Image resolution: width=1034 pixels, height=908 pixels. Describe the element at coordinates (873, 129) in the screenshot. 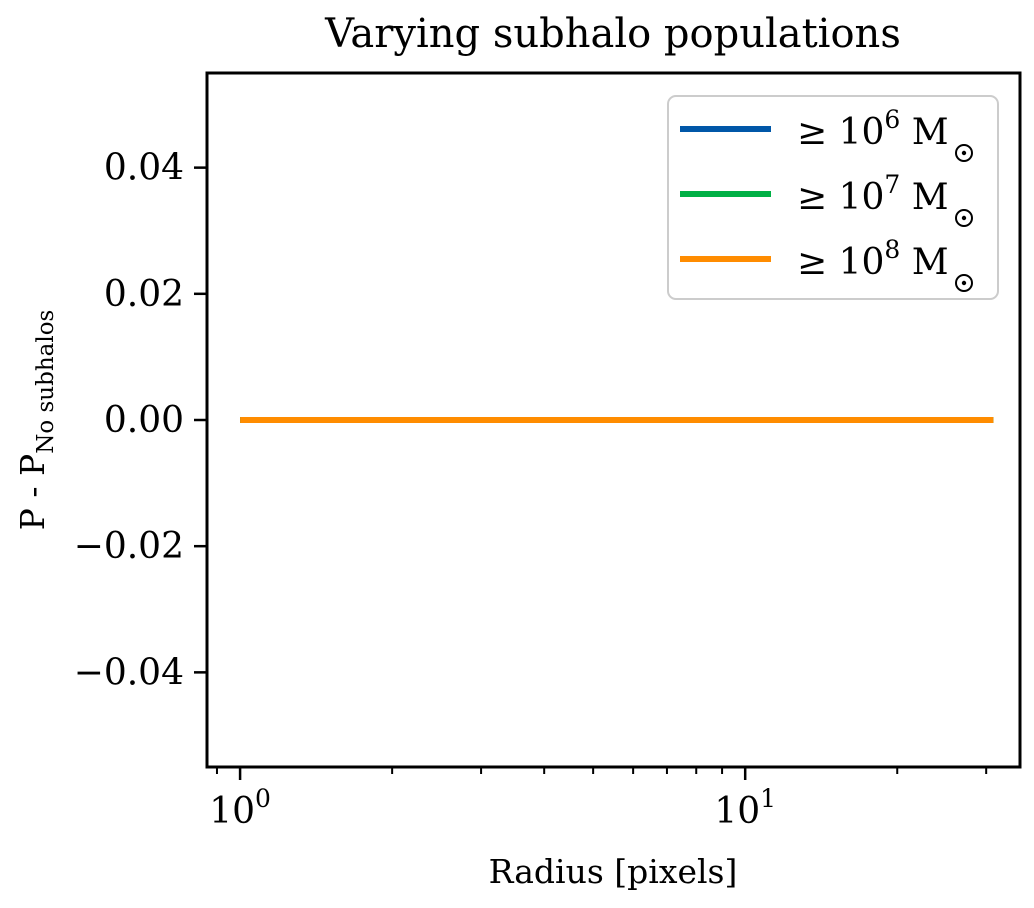

I see `legend-label-1: ≥ 106 M` at that location.